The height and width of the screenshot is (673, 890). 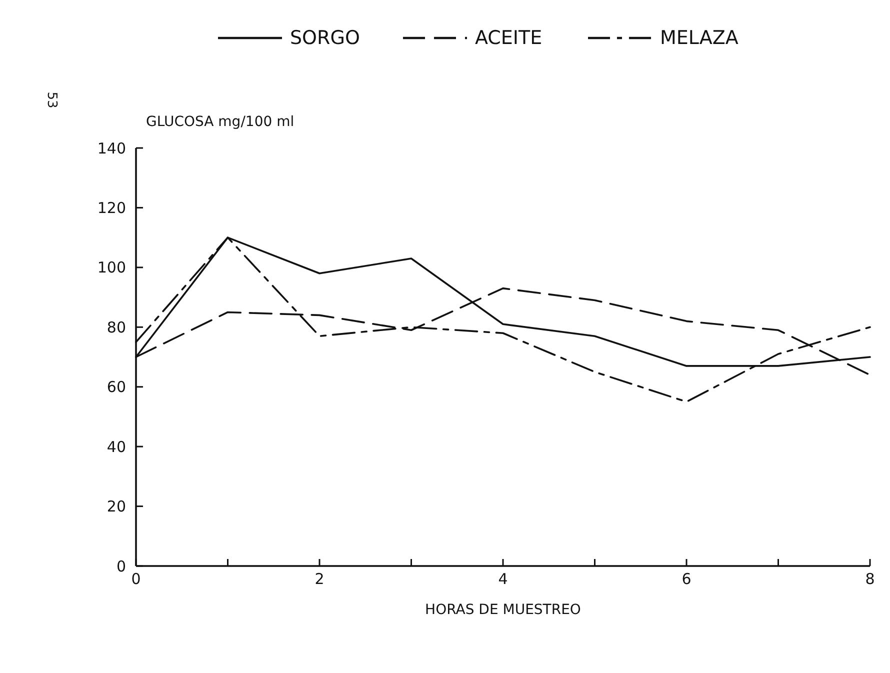 I want to click on y-axis-title: GLUCOSA mg/100 ml, so click(x=220, y=122).